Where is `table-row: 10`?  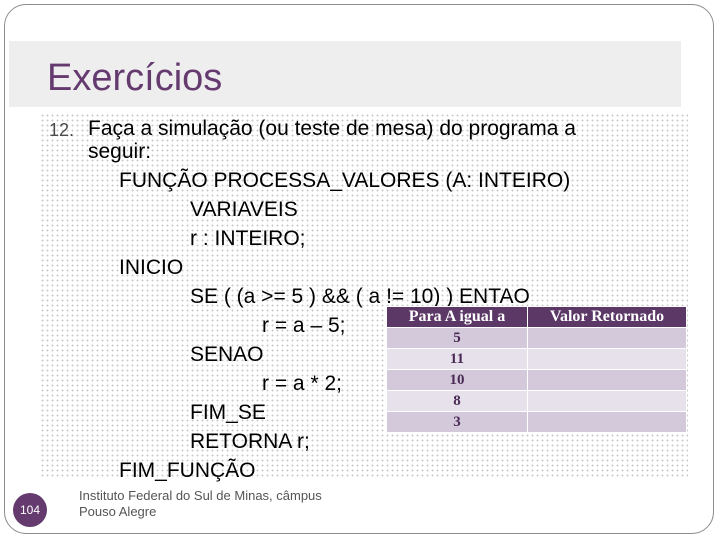 table-row: 10 is located at coordinates (536, 380).